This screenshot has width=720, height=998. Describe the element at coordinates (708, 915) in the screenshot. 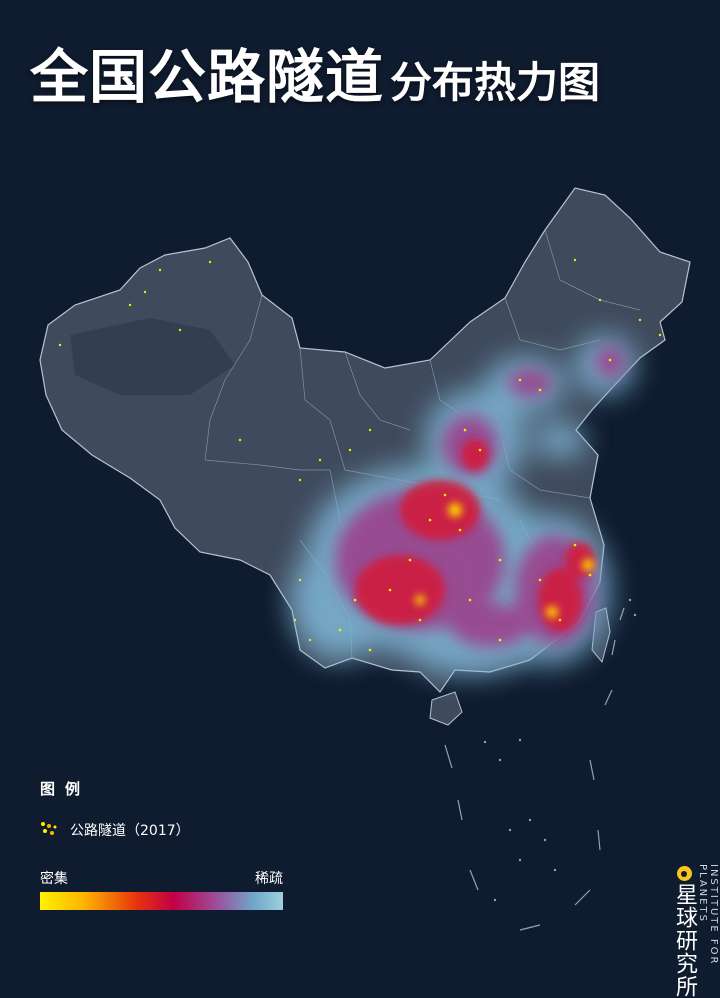

I see `brand-english: INSTITUTE FOR PLANETS` at that location.